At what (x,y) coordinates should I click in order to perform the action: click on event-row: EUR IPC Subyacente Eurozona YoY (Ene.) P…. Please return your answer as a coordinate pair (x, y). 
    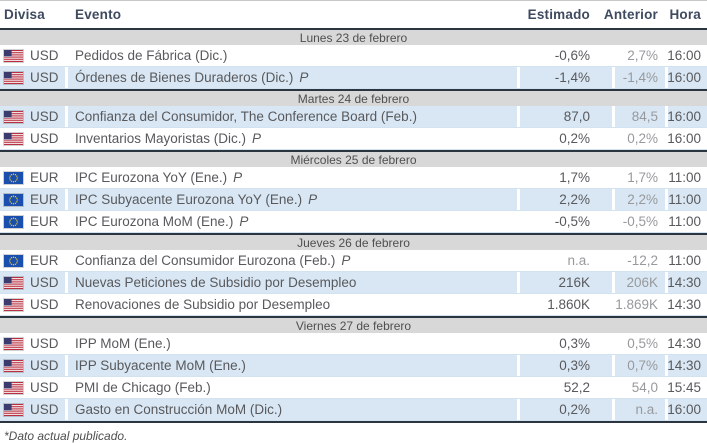
    Looking at the image, I should click on (353, 200).